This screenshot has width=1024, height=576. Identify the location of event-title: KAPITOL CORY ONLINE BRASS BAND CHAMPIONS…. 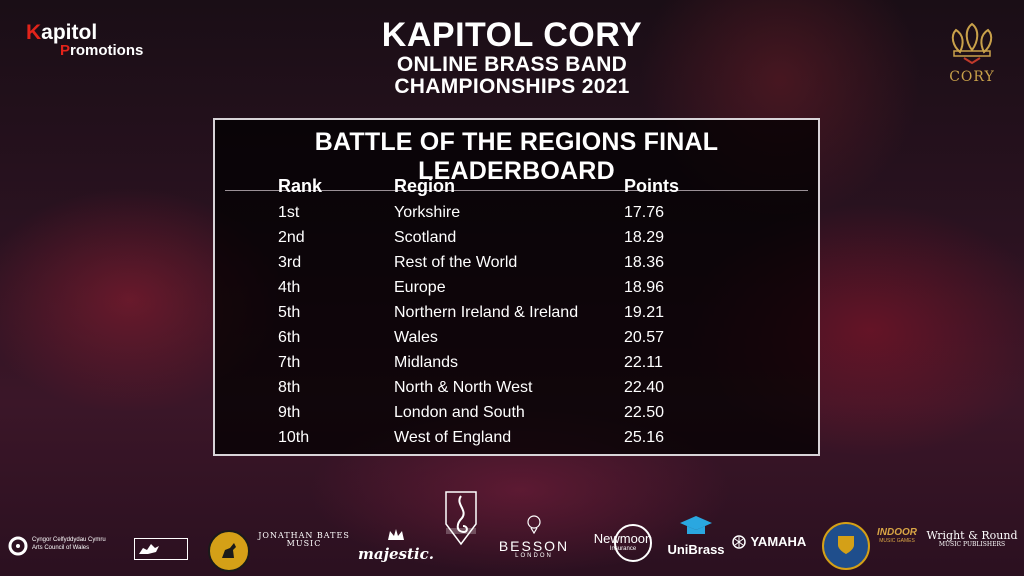
(512, 57).